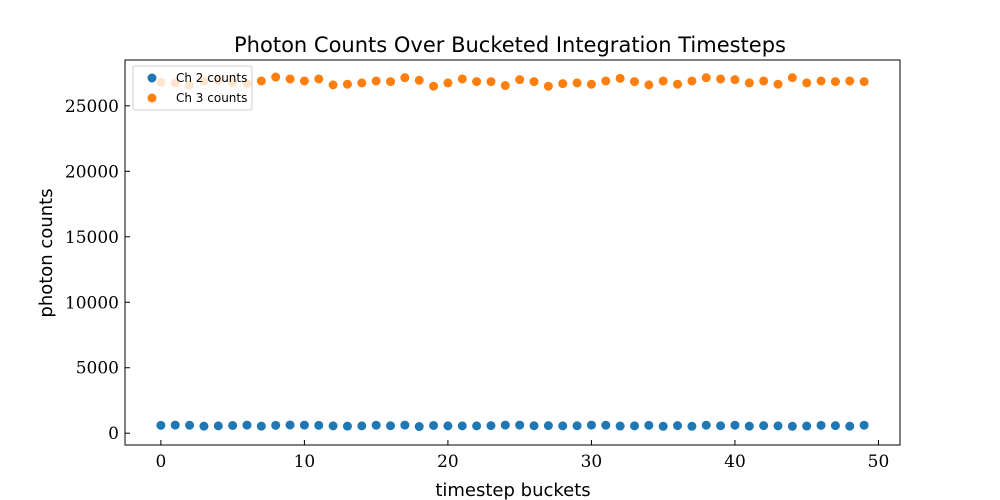  What do you see at coordinates (211, 78) in the screenshot?
I see `legend-label-ch2: Ch 2 counts` at bounding box center [211, 78].